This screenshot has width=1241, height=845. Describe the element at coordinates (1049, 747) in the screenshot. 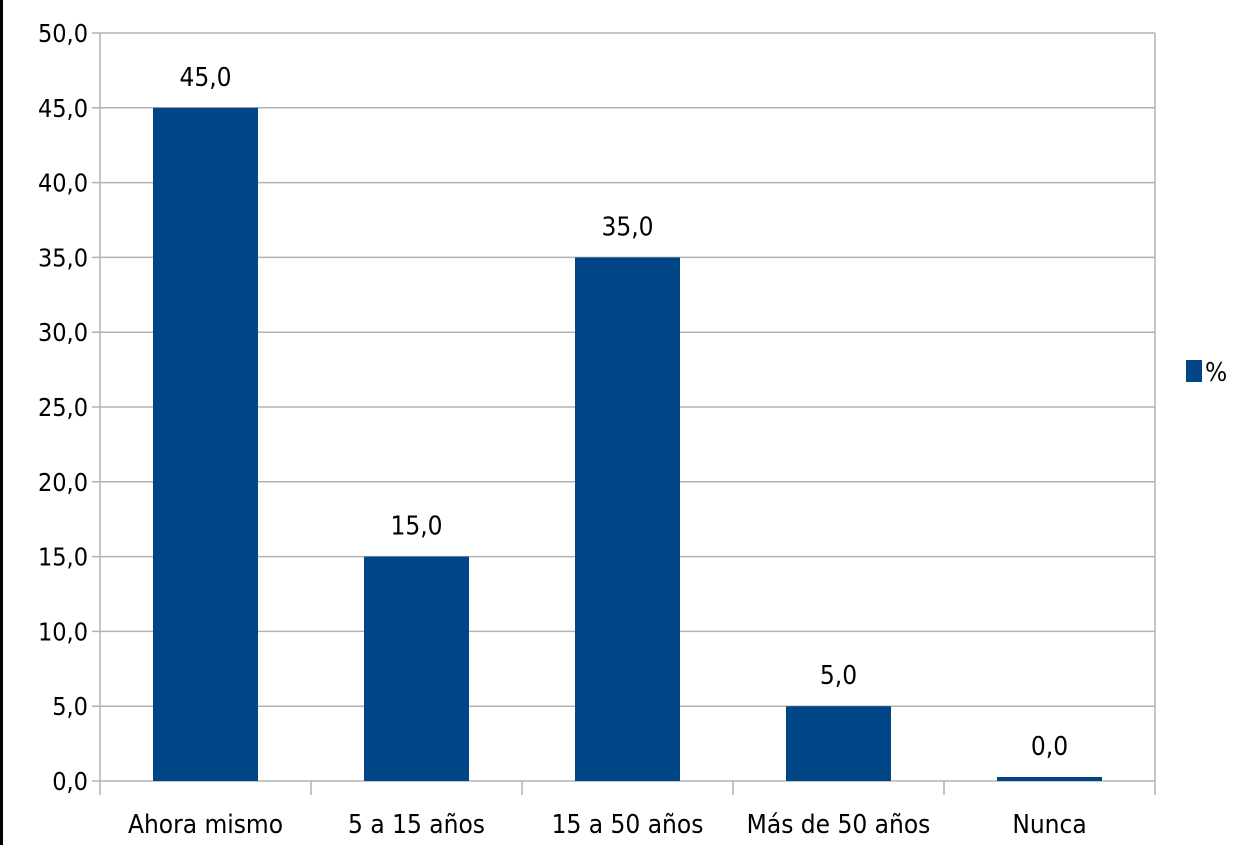

I see `data-label: 0,0` at that location.